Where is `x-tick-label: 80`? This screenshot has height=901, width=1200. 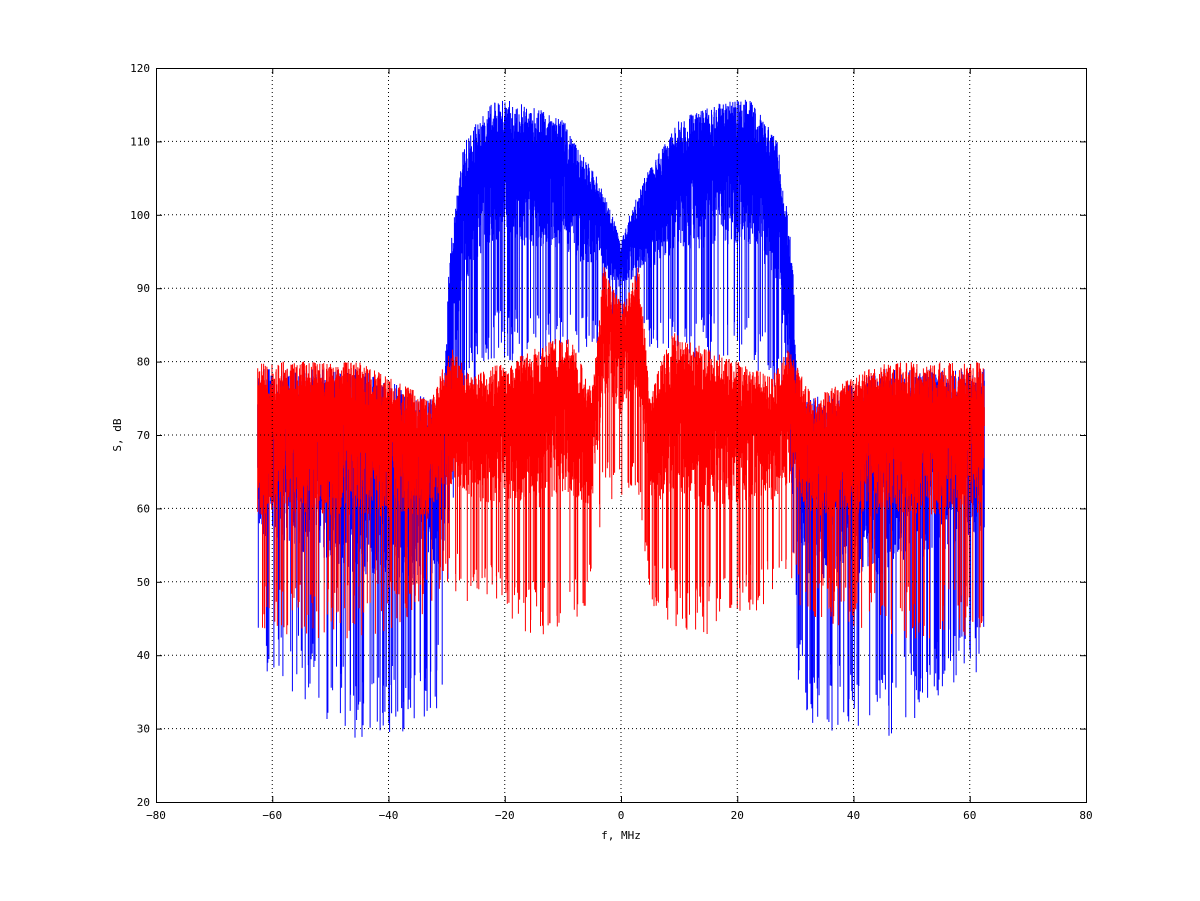 x-tick-label: 80 is located at coordinates (1085, 815).